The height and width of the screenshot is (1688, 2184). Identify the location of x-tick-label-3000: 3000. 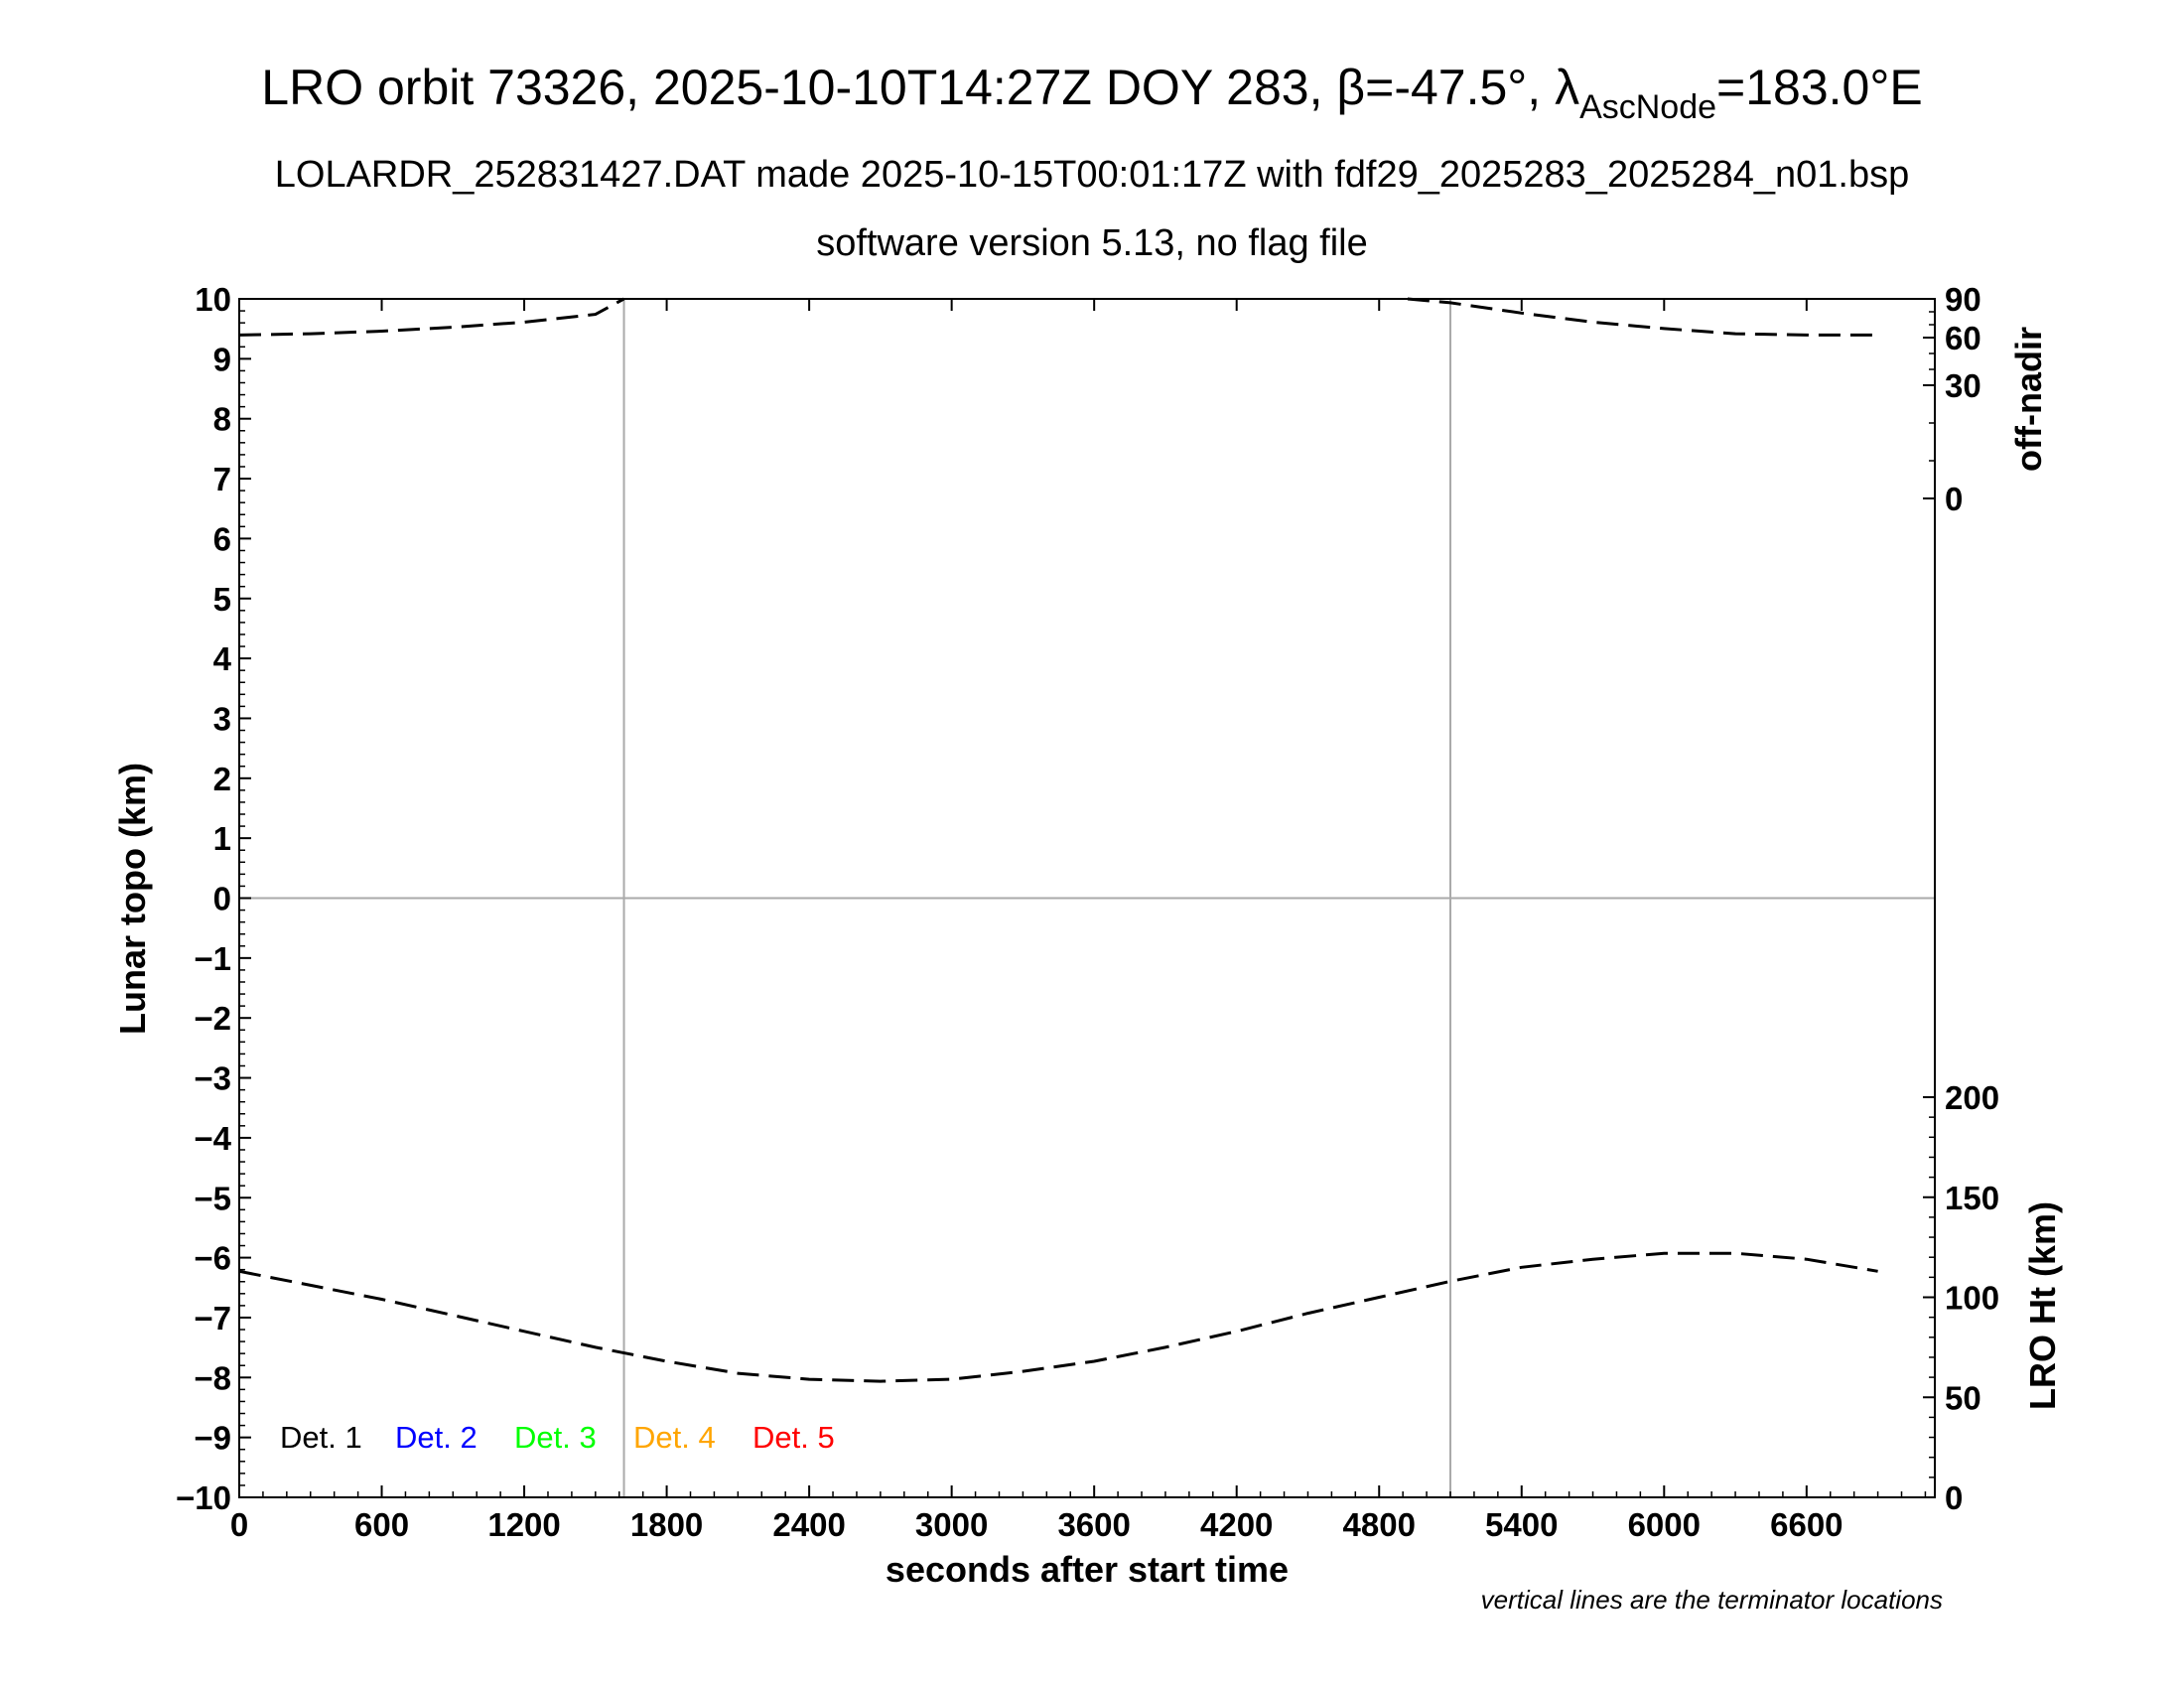
(951, 1524).